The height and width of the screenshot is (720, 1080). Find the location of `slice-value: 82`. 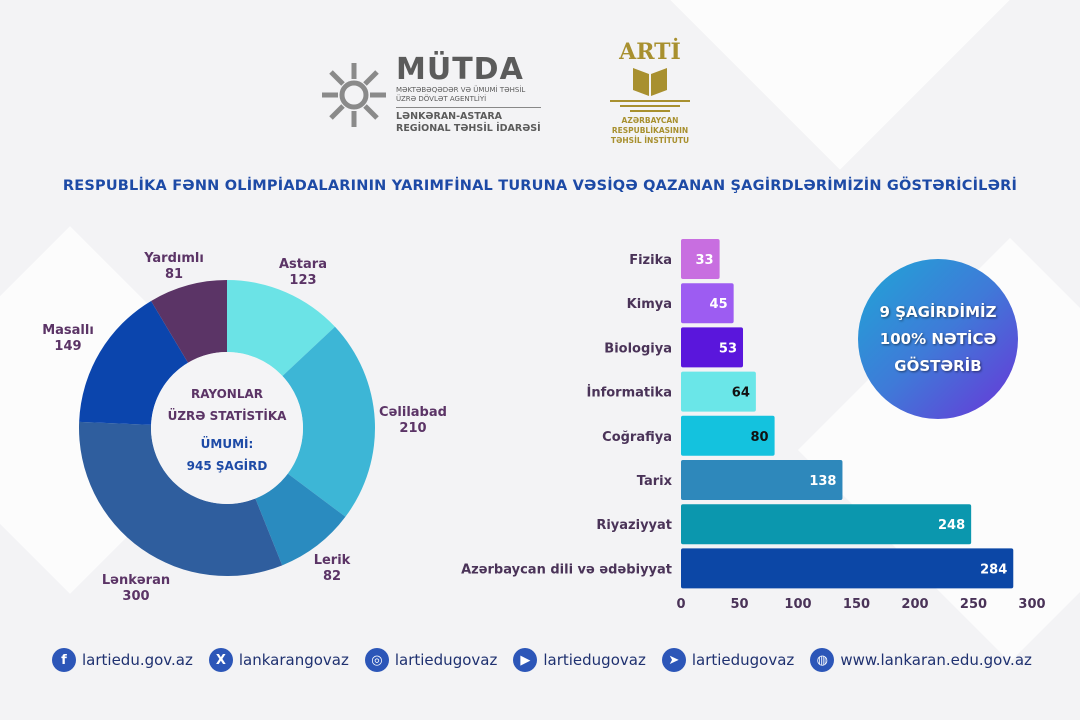

slice-value: 82 is located at coordinates (332, 576).